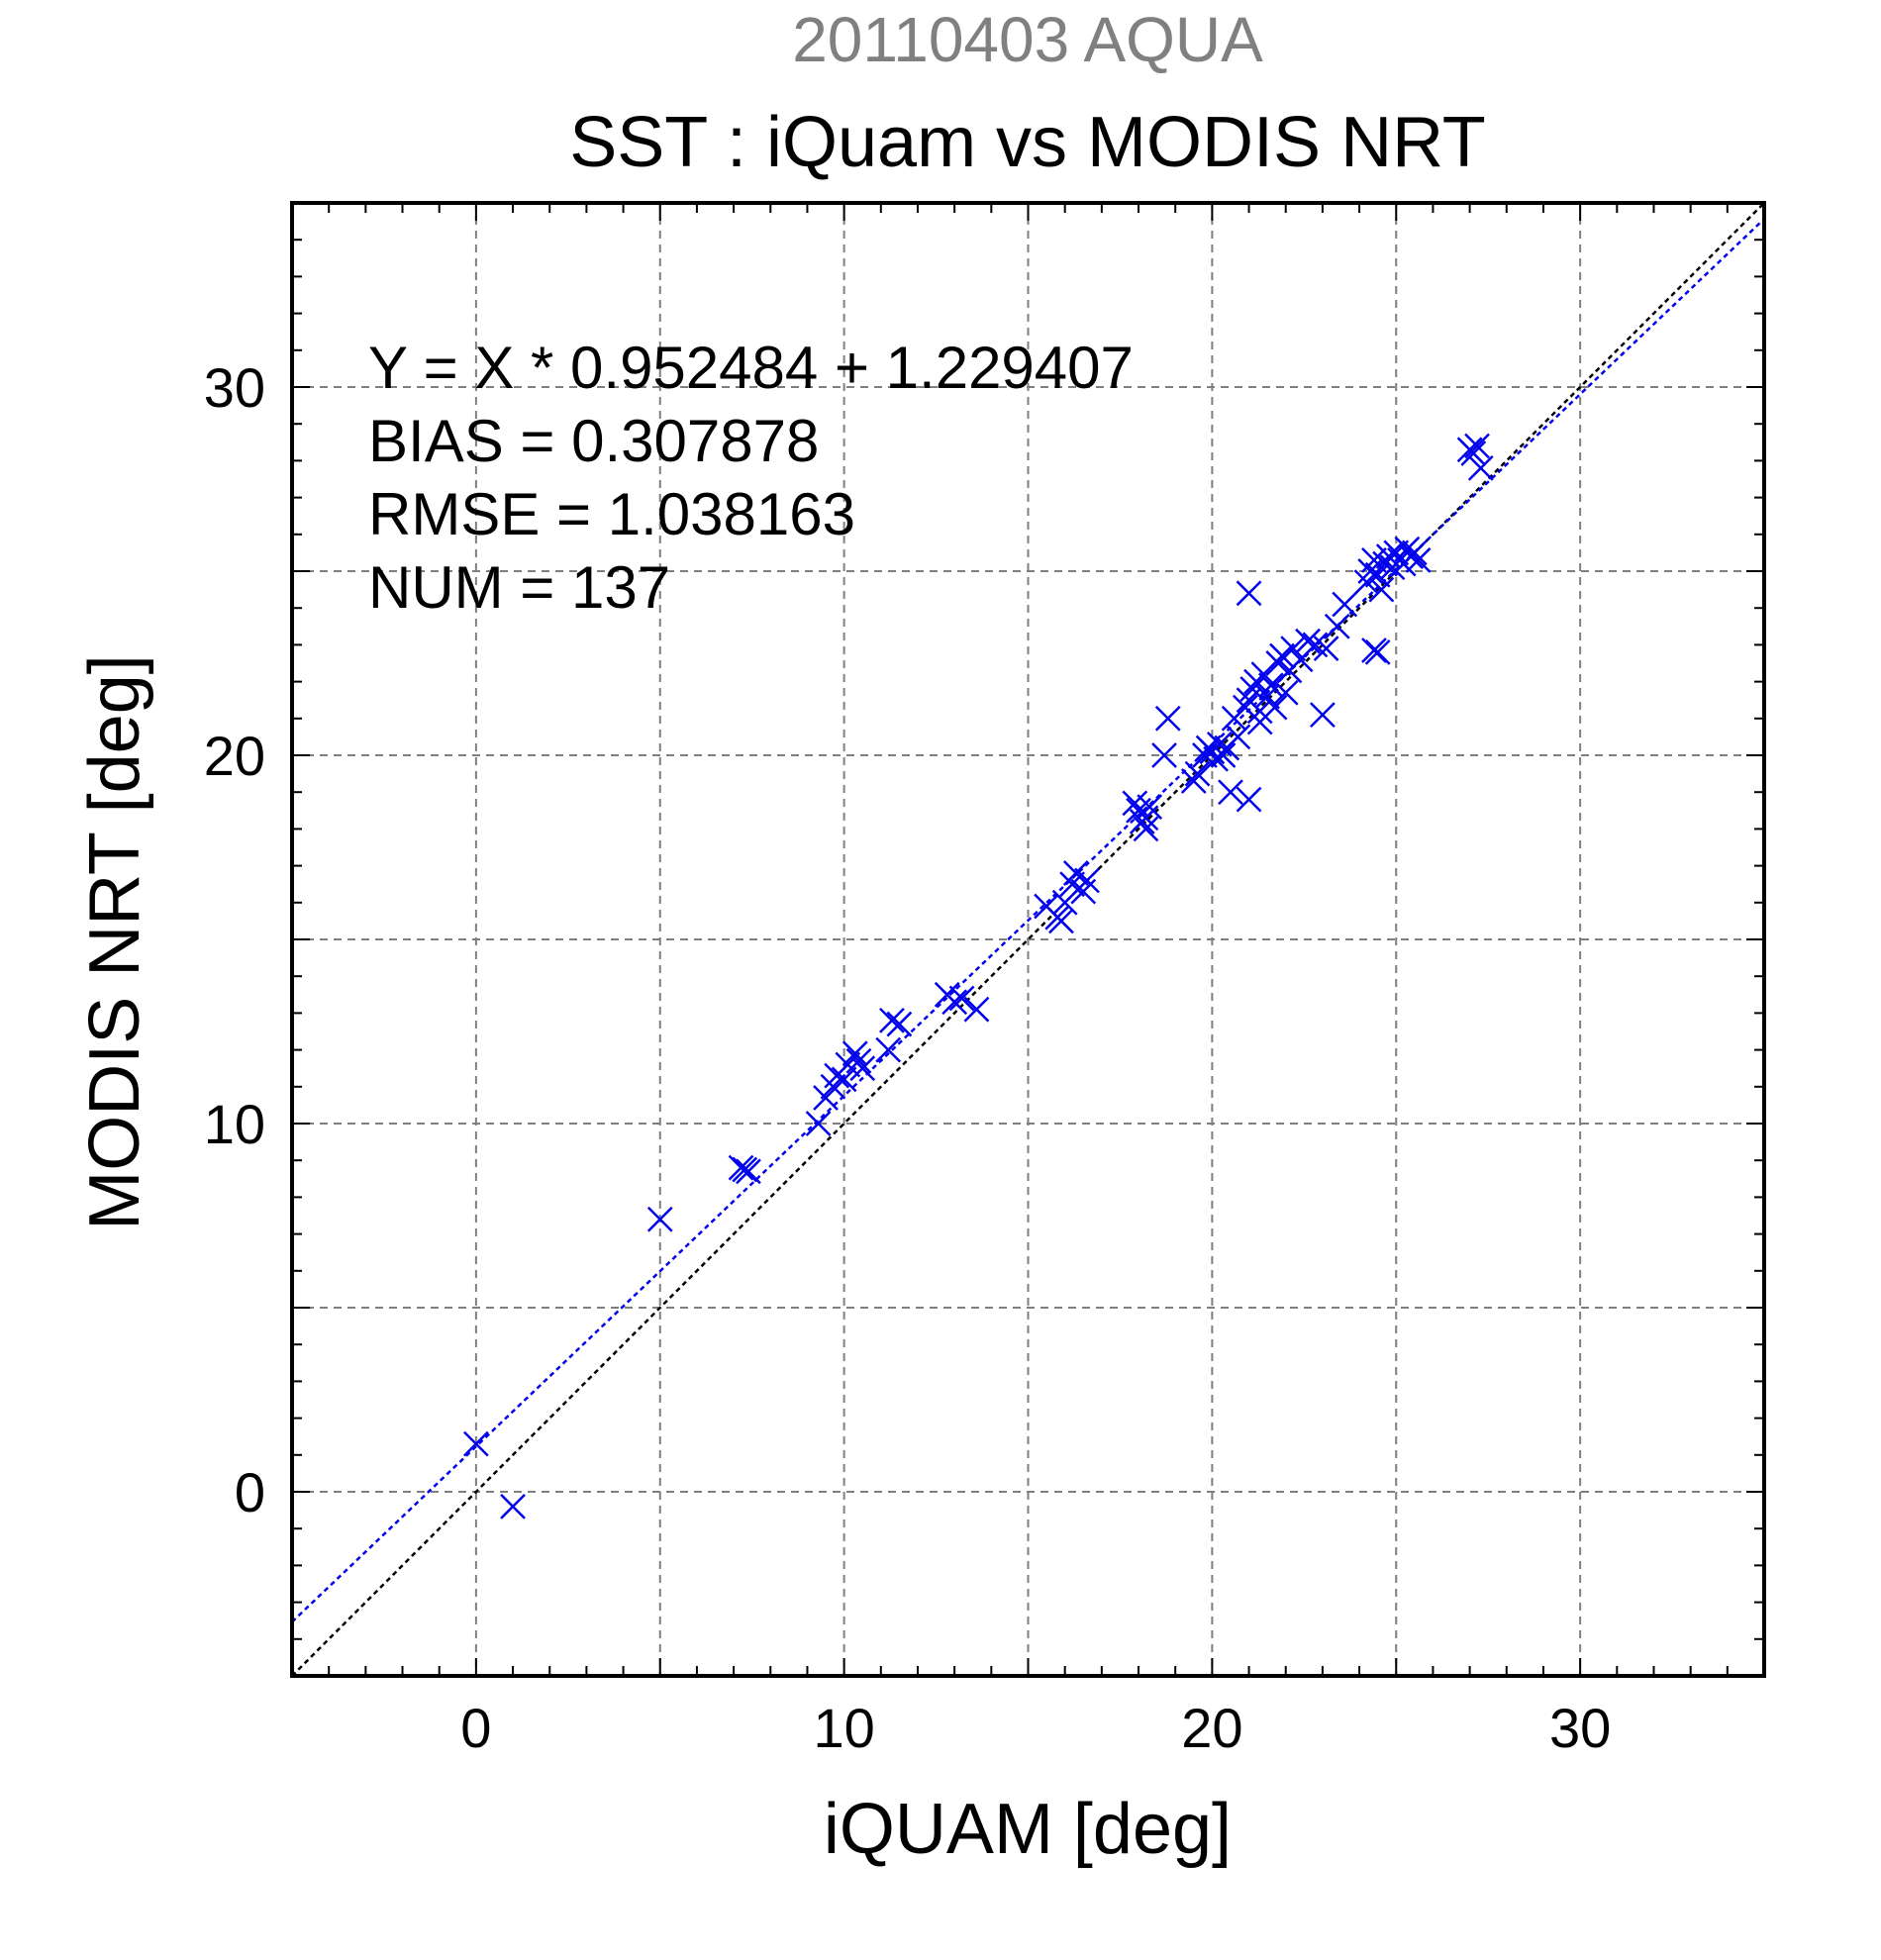 The width and height of the screenshot is (1881, 1960). What do you see at coordinates (475, 1728) in the screenshot?
I see `x-tick-label: 0` at bounding box center [475, 1728].